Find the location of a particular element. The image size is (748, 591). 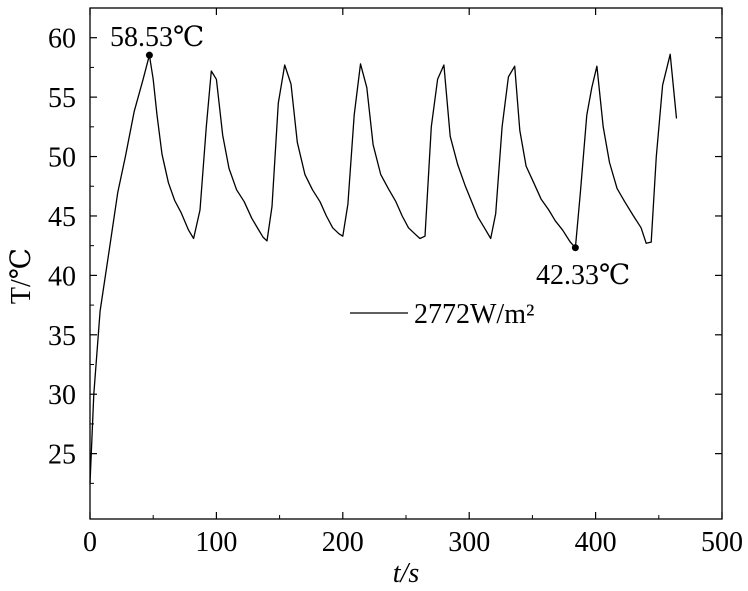

y-tick-label: 45 is located at coordinates (62, 217).